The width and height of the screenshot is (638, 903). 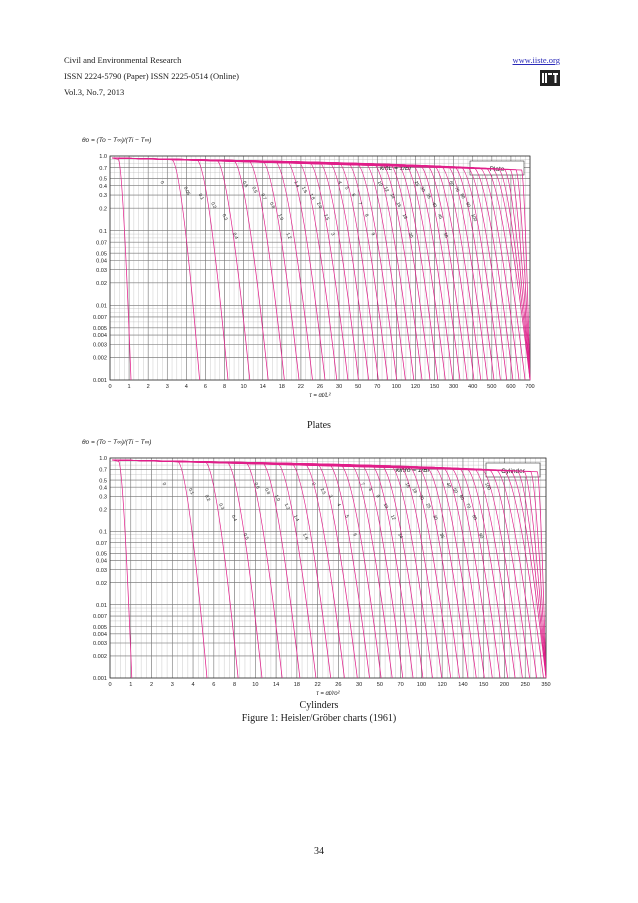 I want to click on parameter-value-label: 0.5, so click(x=245, y=536).